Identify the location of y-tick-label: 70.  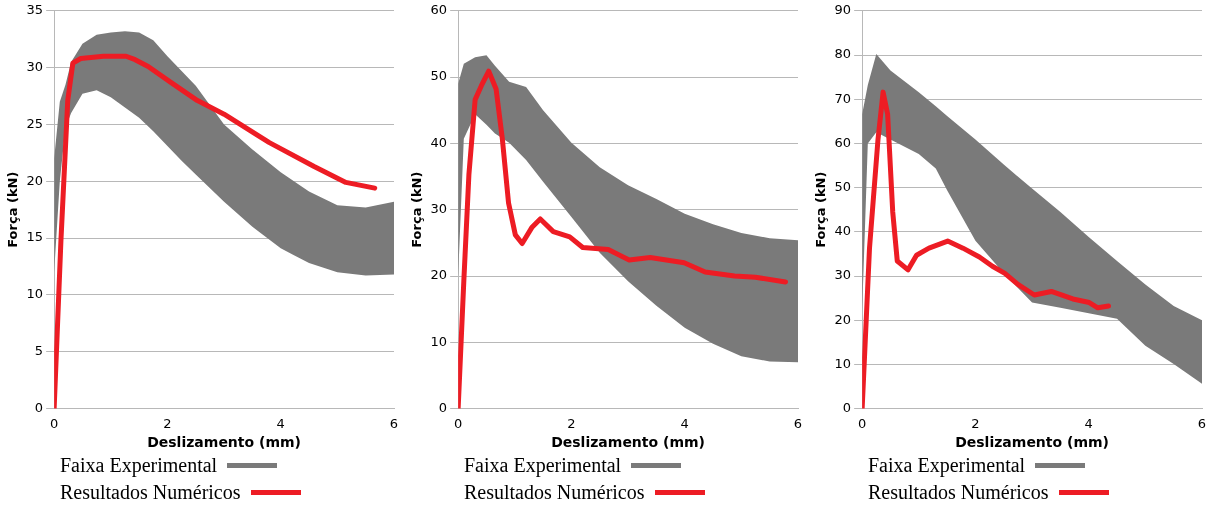
(843, 98).